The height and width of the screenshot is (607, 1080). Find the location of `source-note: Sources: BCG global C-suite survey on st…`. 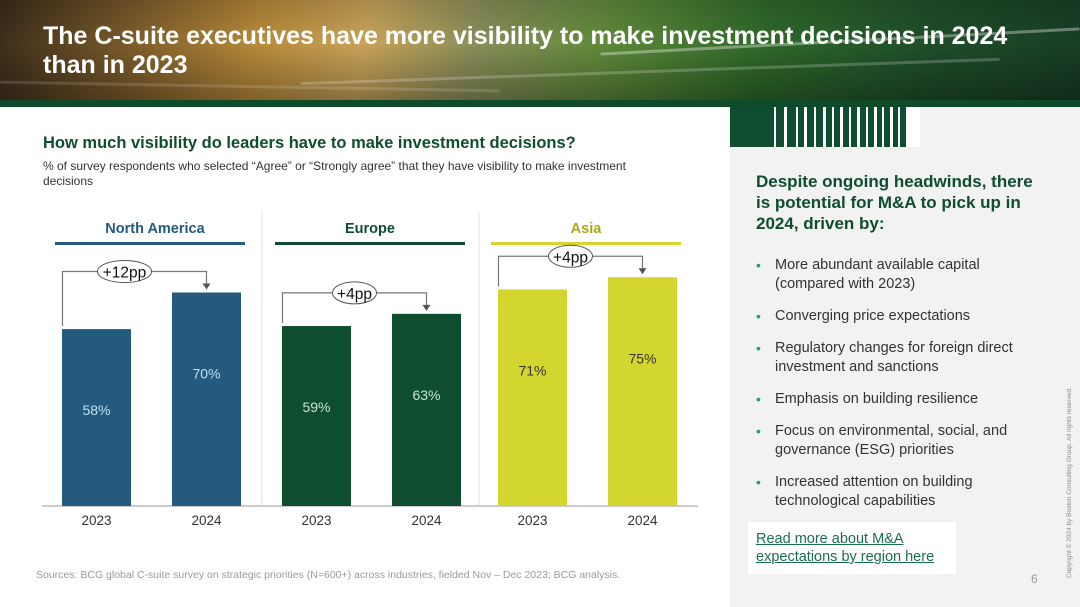

source-note: Sources: BCG global C-suite survey on st… is located at coordinates (328, 575).